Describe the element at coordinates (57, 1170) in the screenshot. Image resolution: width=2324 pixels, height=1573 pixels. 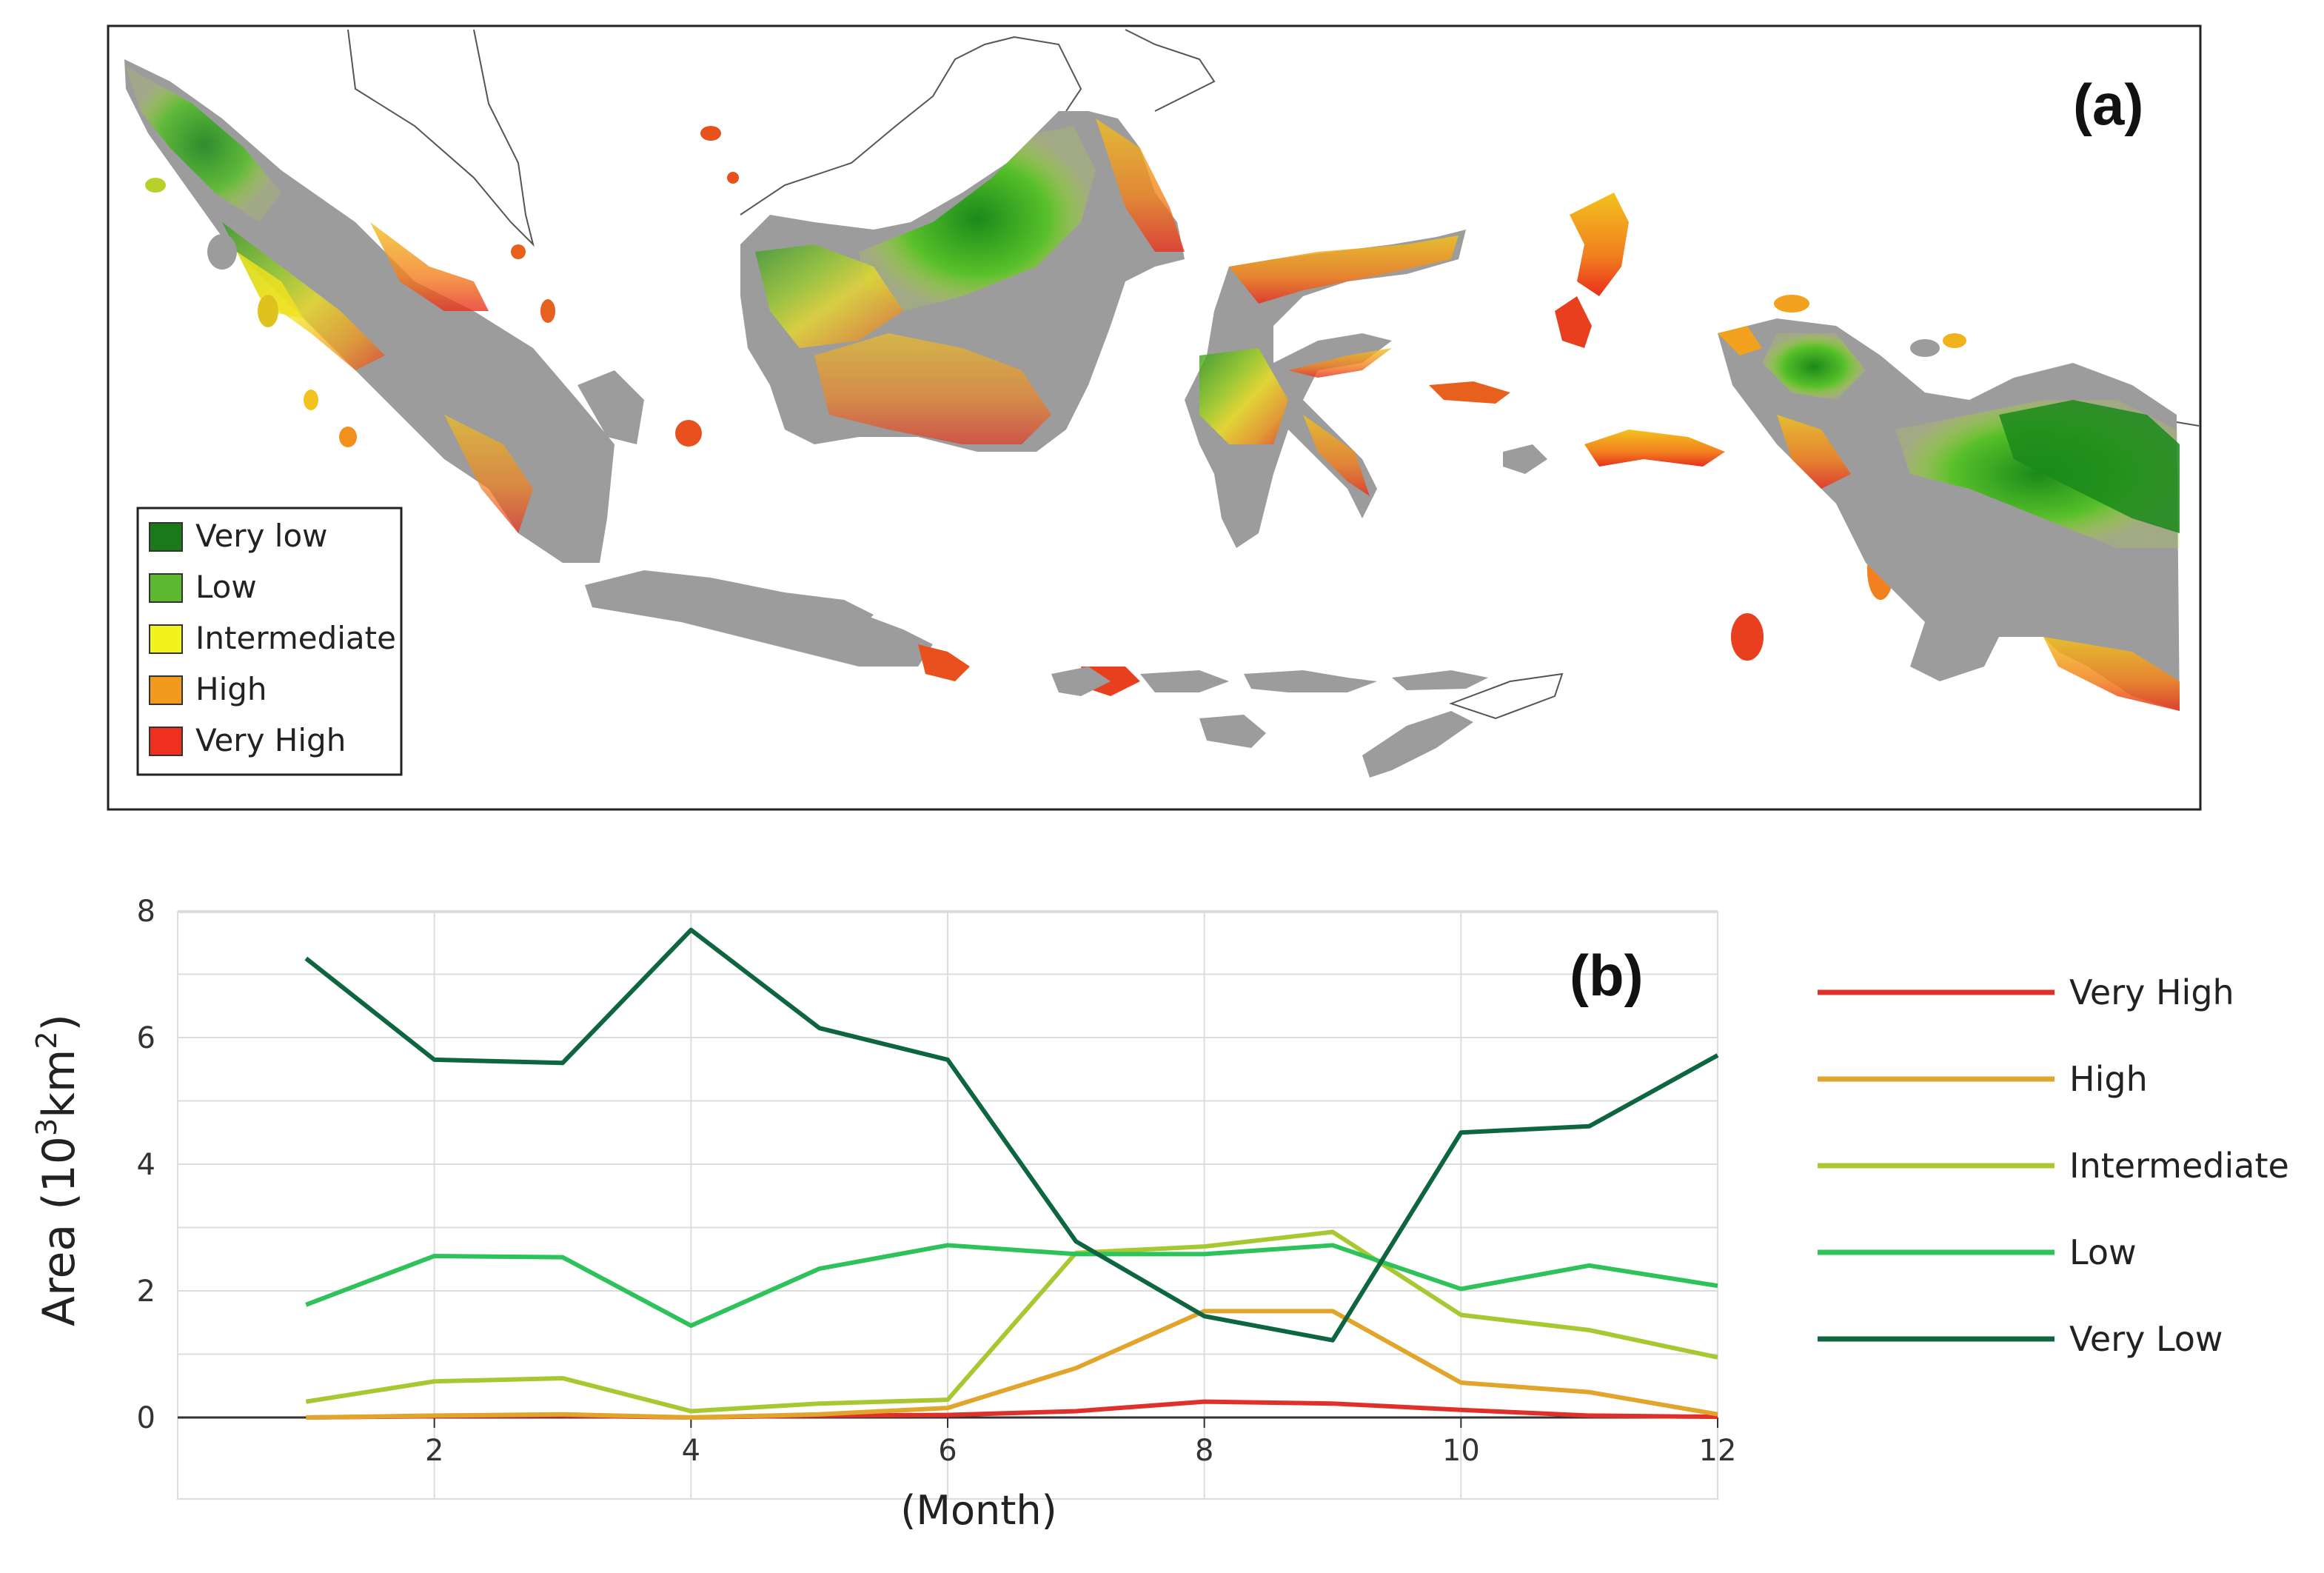
I see `y-axis-title: Area (103km2)` at that location.